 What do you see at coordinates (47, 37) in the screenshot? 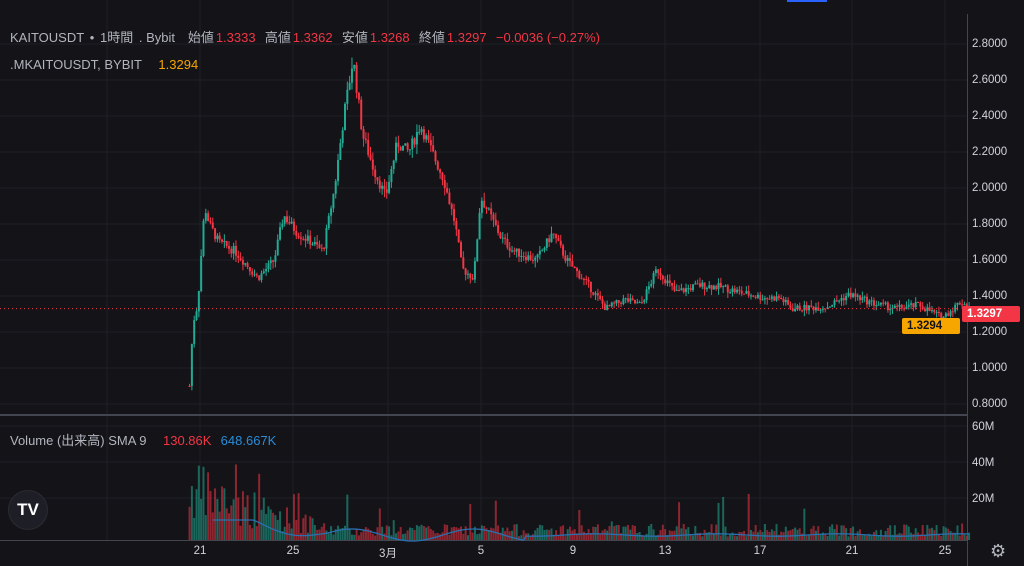
I see `symbol: KAITOUSDT` at bounding box center [47, 37].